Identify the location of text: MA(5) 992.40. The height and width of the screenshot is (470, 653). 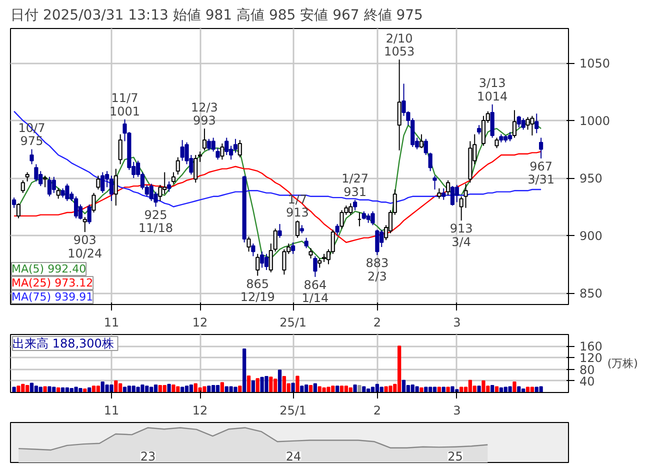
(49, 269).